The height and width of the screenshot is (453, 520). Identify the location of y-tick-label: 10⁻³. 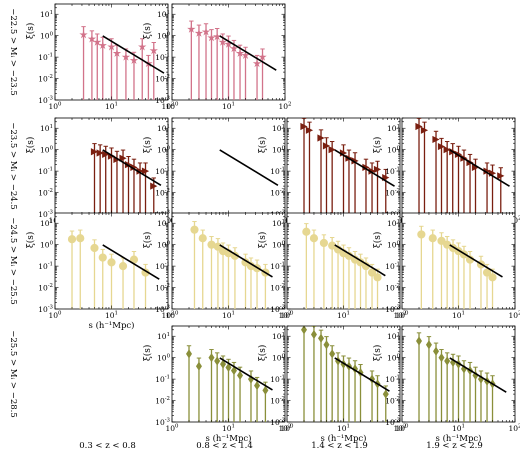
(162, 100).